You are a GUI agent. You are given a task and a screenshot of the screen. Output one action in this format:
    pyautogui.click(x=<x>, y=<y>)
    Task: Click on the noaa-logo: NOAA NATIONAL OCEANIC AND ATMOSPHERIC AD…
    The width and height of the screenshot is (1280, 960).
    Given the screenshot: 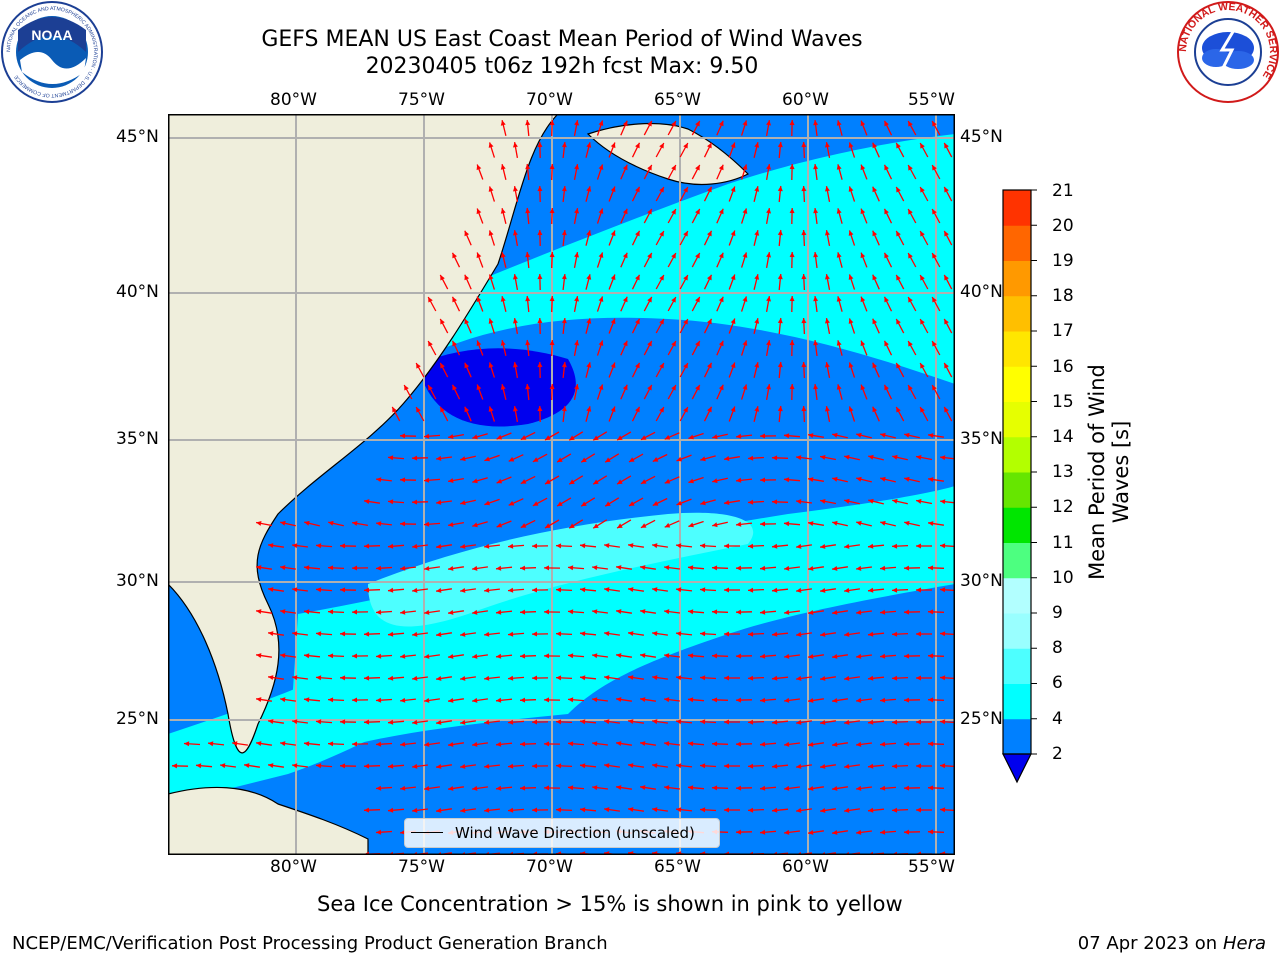 What is the action you would take?
    pyautogui.click(x=52, y=52)
    